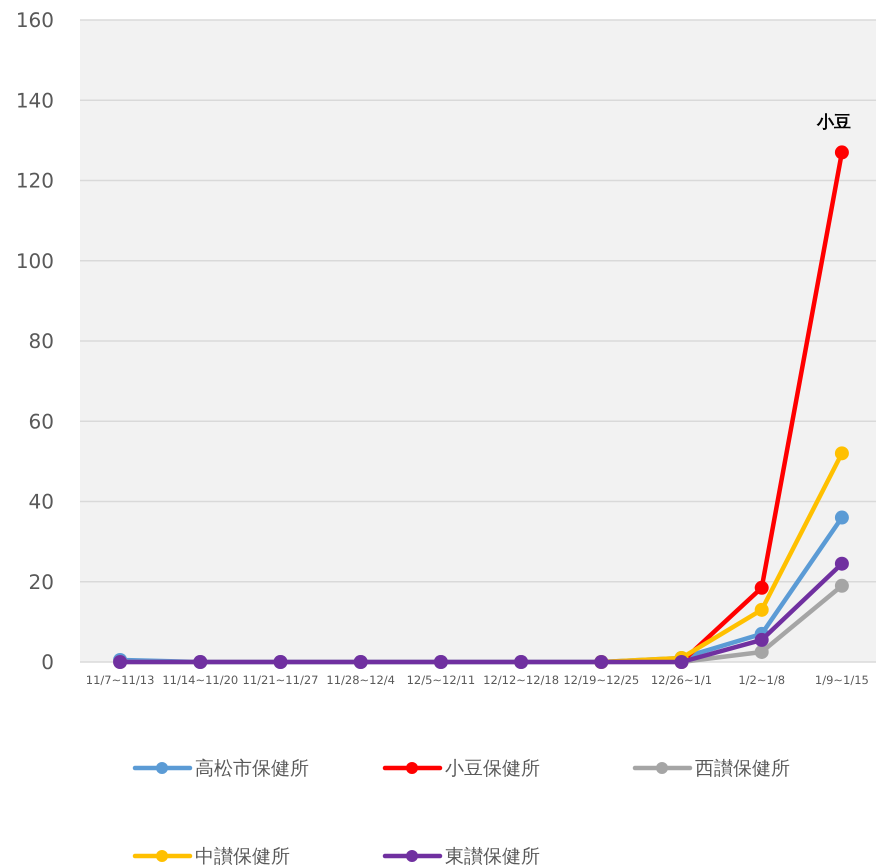 The height and width of the screenshot is (866, 876). I want to click on y-tick-label: 40, so click(41, 502).